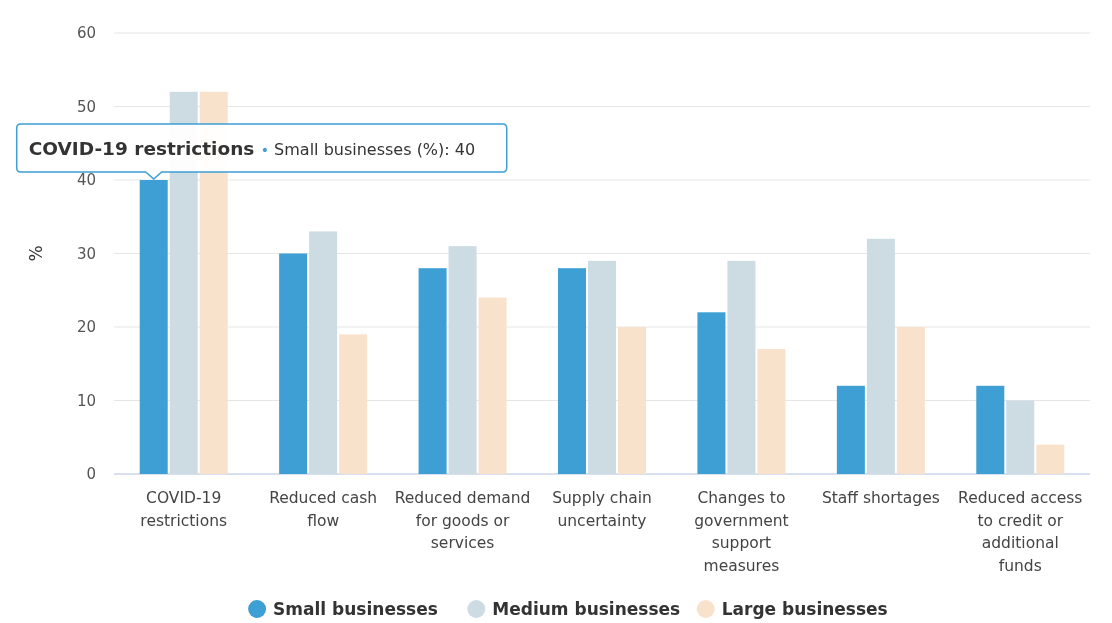 The image size is (1112, 623). I want to click on x-tick-label: Reduced cash flow, so click(323, 509).